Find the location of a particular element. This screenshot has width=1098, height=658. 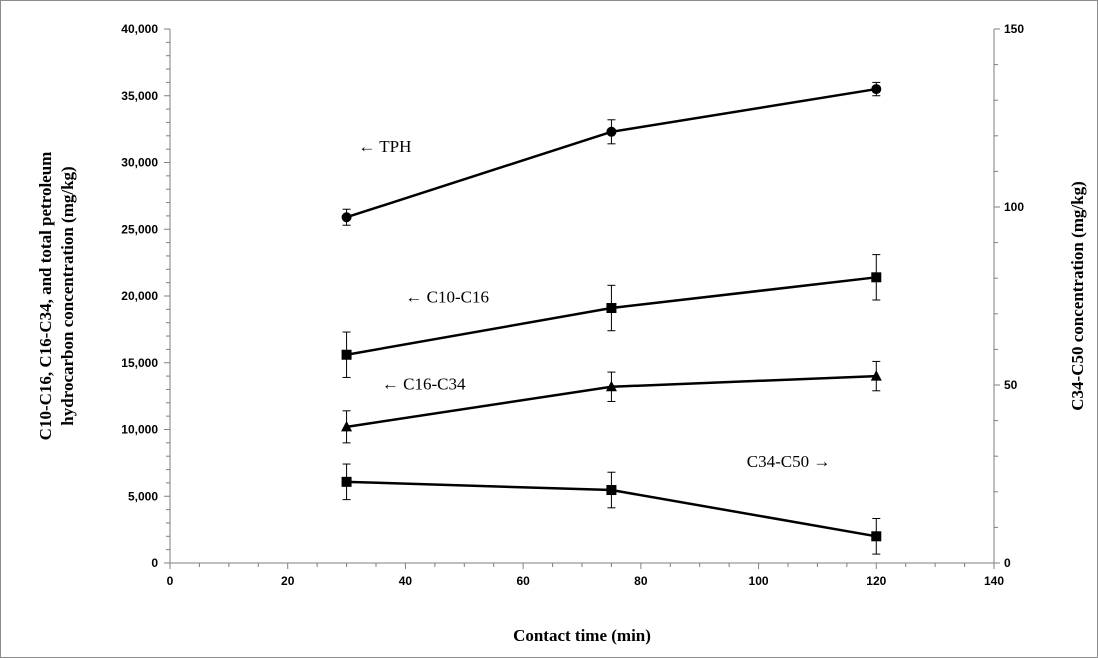

series-tph is located at coordinates (611, 153).